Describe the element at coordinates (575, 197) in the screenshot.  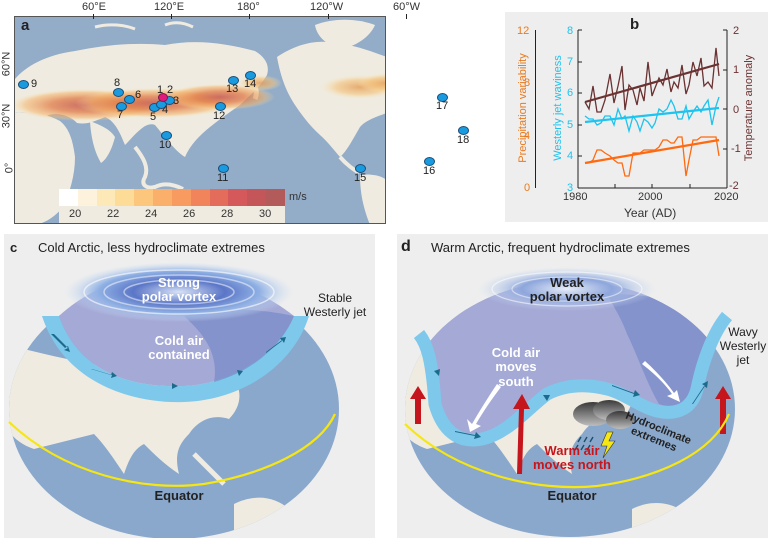
I see `x-tick-1980: 1980` at that location.